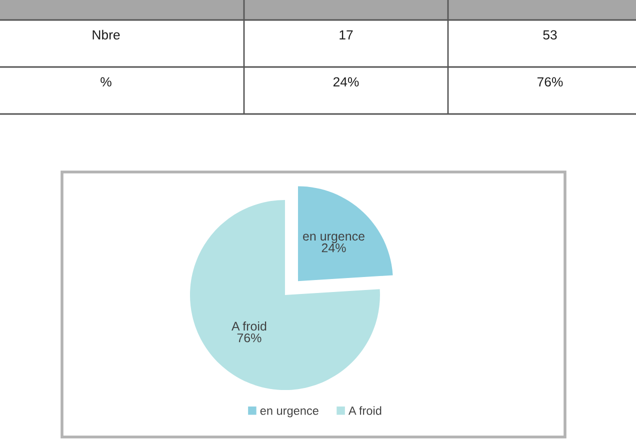  Describe the element at coordinates (106, 35) in the screenshot. I see `text: Nbre` at that location.